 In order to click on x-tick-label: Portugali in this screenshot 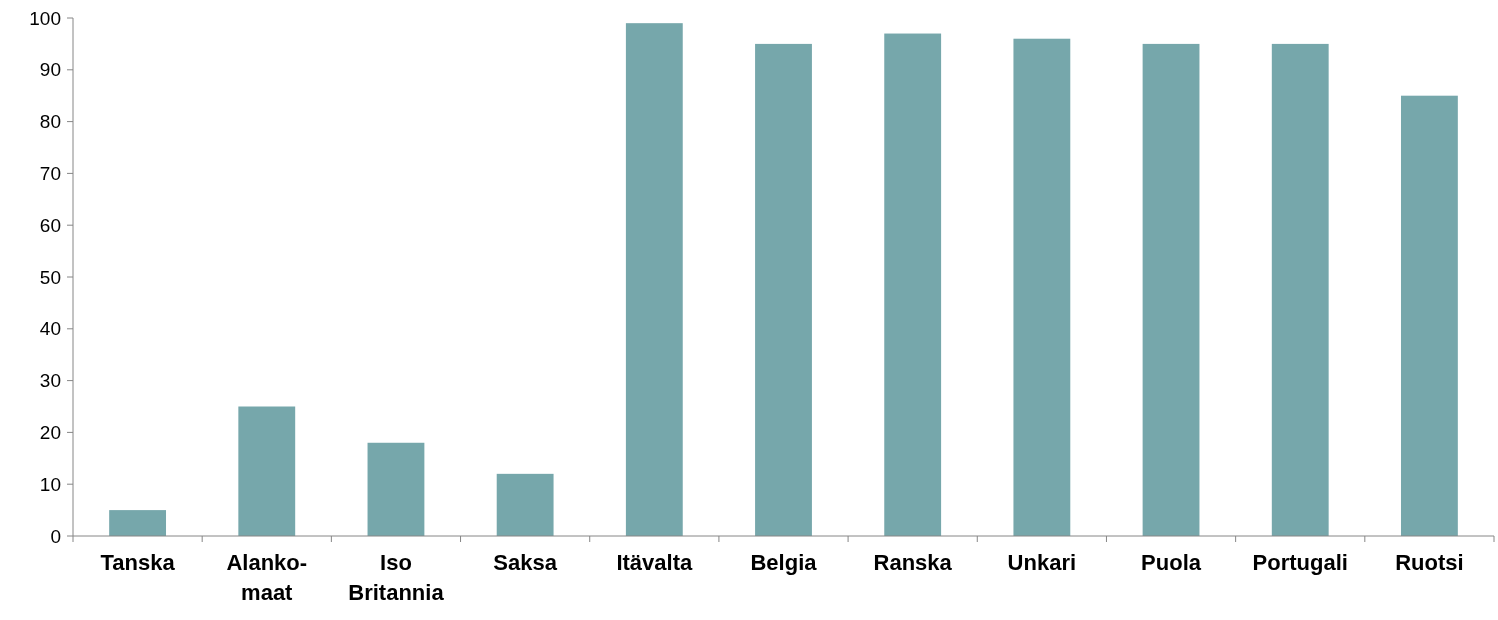, I will do `click(1300, 562)`.